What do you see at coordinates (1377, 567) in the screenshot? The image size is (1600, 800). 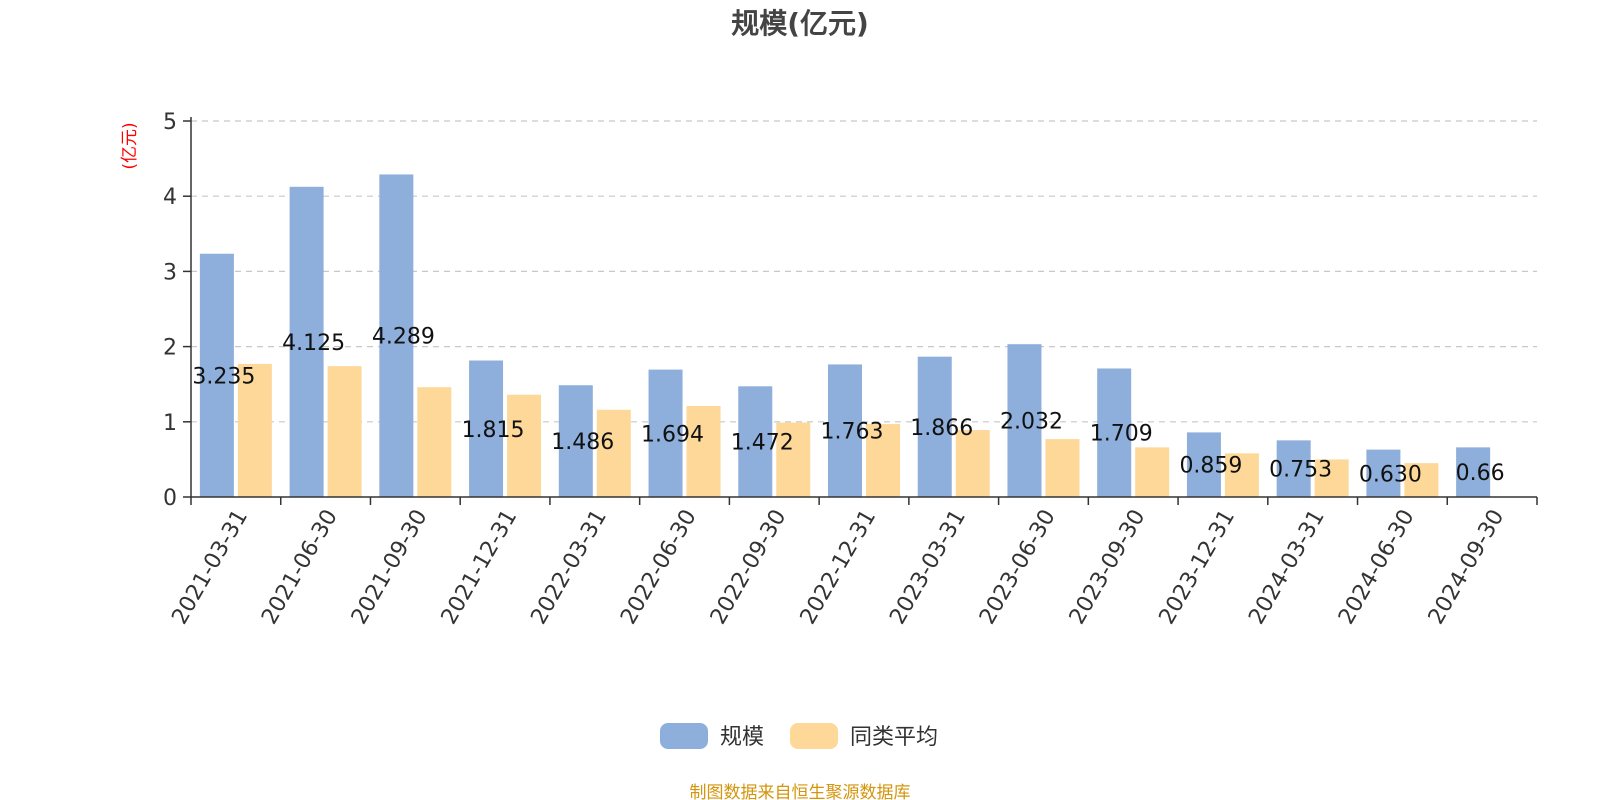 I see `x-tick-label: 2024-06-30` at bounding box center [1377, 567].